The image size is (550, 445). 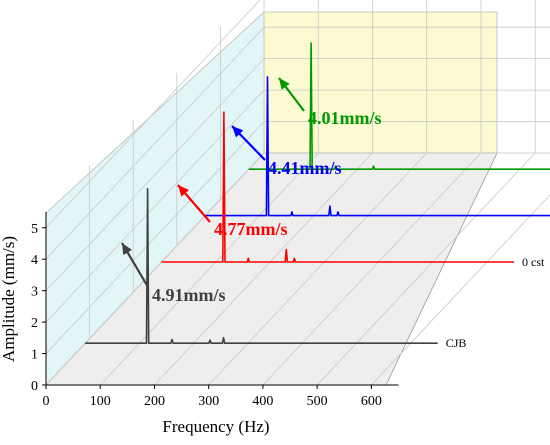 I want to click on x-tick-label: 600, so click(x=371, y=401).